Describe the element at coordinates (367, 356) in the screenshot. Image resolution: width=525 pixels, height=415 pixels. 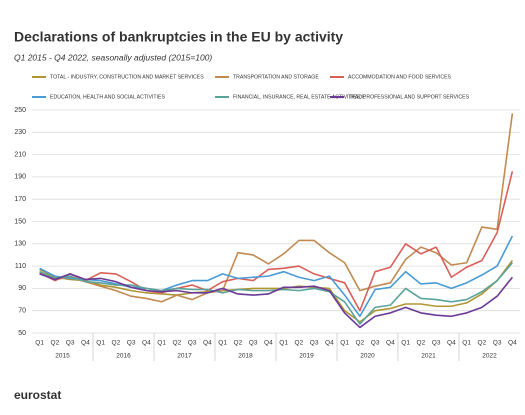
I see `year-label: 2020` at that location.